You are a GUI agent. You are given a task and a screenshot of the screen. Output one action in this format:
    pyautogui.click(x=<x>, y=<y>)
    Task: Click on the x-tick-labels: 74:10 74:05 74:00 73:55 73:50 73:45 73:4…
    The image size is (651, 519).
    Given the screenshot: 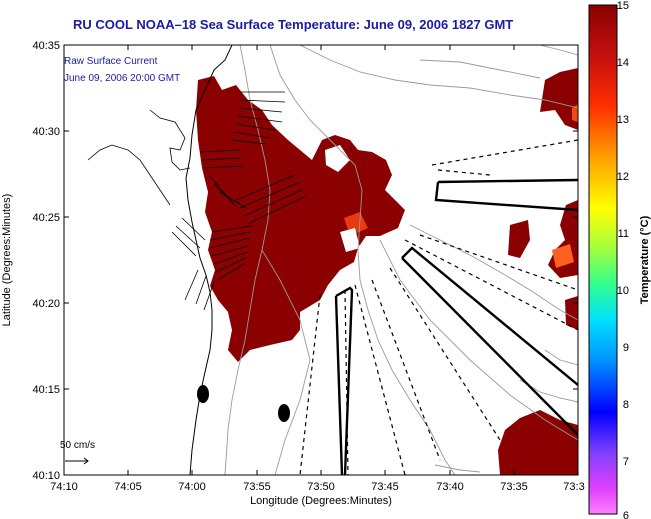 What is the action you would take?
    pyautogui.click(x=317, y=487)
    